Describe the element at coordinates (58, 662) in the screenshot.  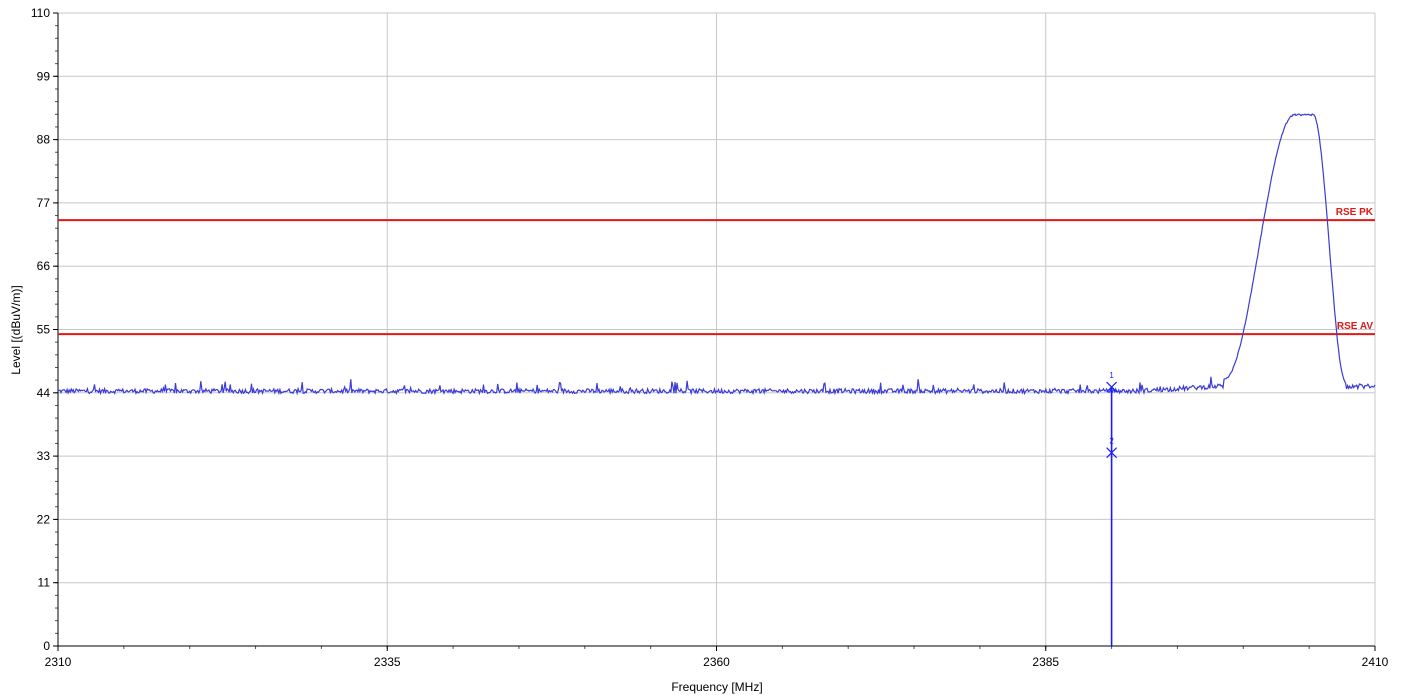
I see `x-tick-label: 2310` at that location.